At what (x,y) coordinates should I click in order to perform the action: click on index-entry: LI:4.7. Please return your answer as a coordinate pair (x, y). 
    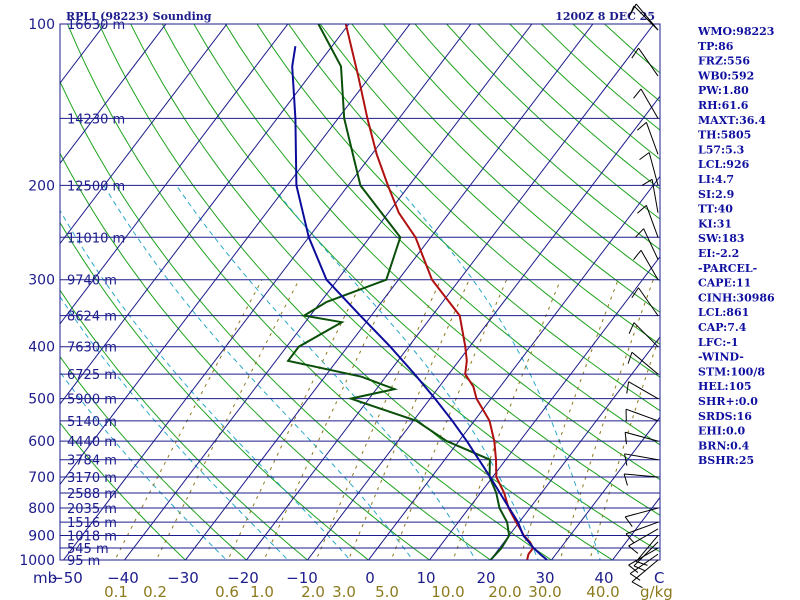
    Looking at the image, I should click on (716, 179).